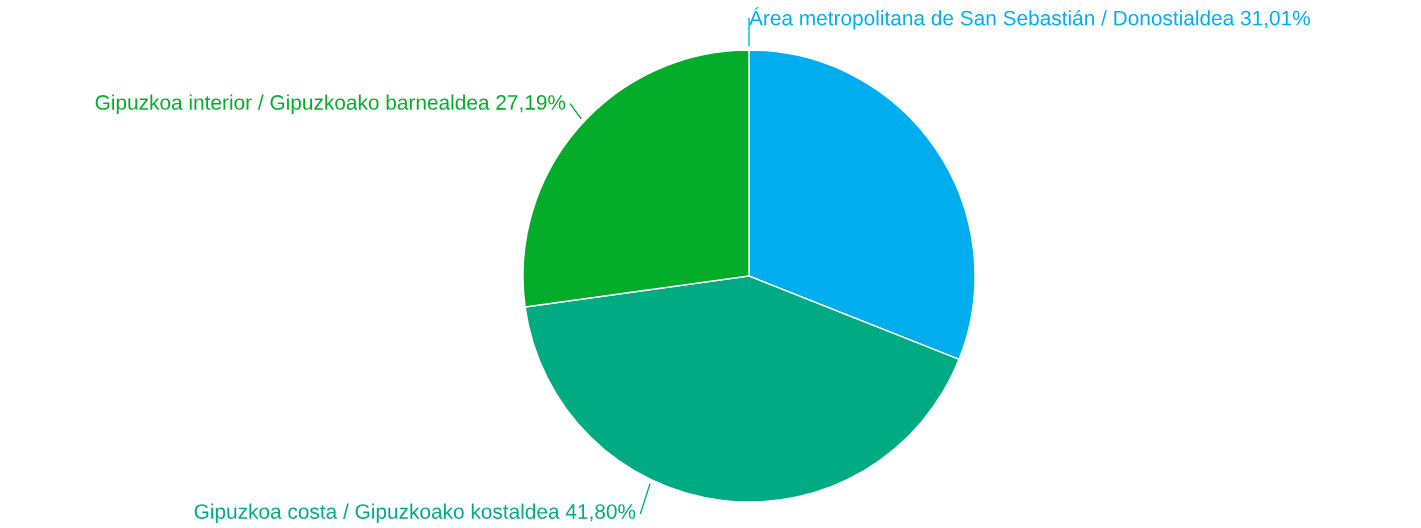 Image resolution: width=1421 pixels, height=528 pixels. I want to click on slice-label: Gipuzkoa costa / Gipuzkoako kostaldea 41,80%, so click(415, 513).